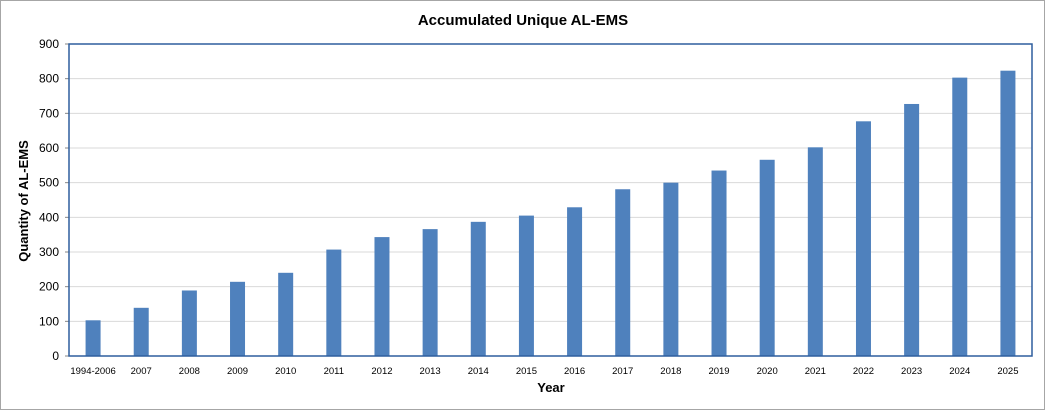  I want to click on x-tick-label: 2022, so click(863, 371).